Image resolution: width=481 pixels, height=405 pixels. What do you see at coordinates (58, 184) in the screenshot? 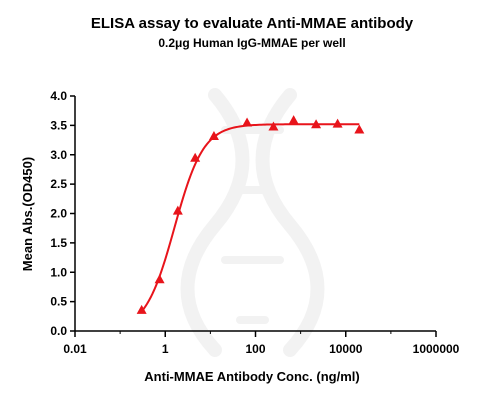
I see `y-tick-label: 2.5` at bounding box center [58, 184].